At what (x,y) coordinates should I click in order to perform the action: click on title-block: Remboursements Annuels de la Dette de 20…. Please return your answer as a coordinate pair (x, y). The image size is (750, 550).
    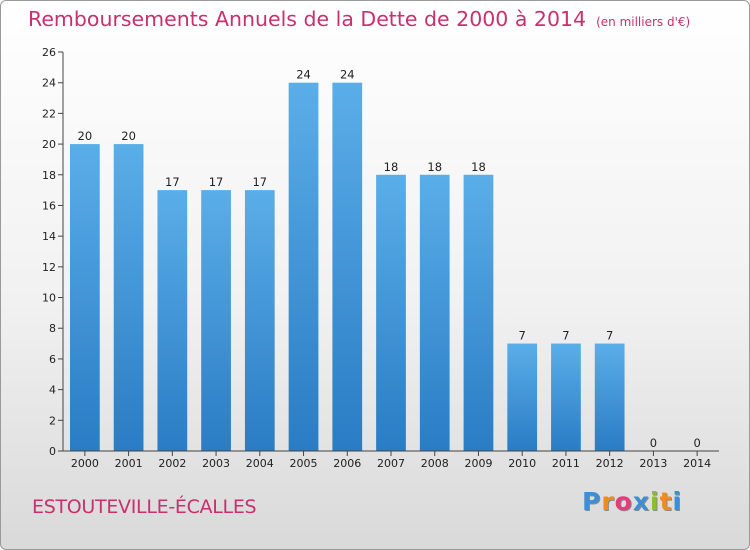
    Looking at the image, I should click on (359, 19).